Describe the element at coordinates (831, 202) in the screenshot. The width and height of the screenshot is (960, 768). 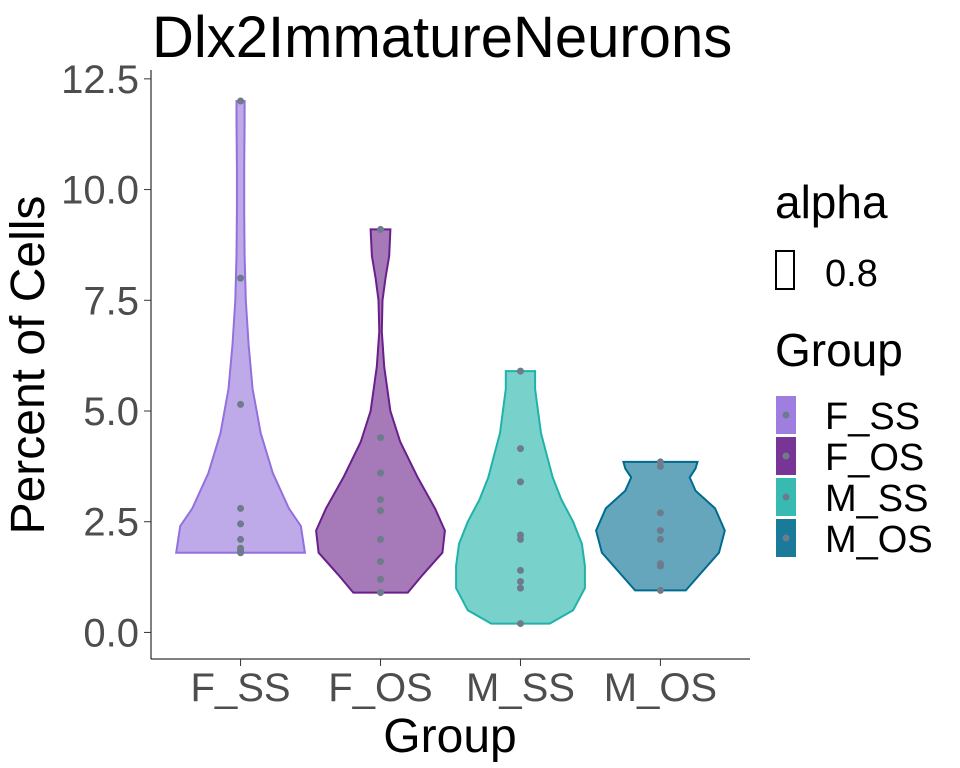
I see `legend-alpha-title: alpha` at that location.